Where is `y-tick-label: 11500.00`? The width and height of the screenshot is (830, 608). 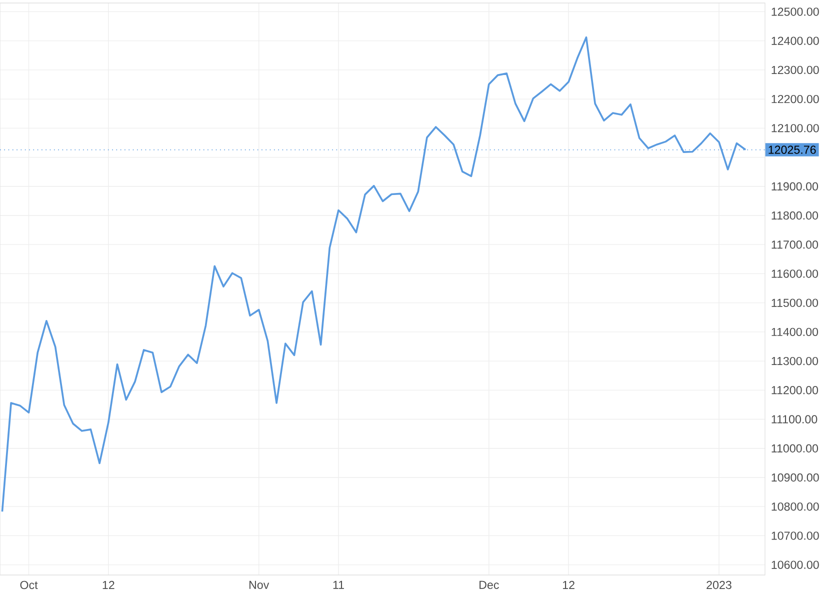 y-tick-label: 11500.00 is located at coordinates (795, 302).